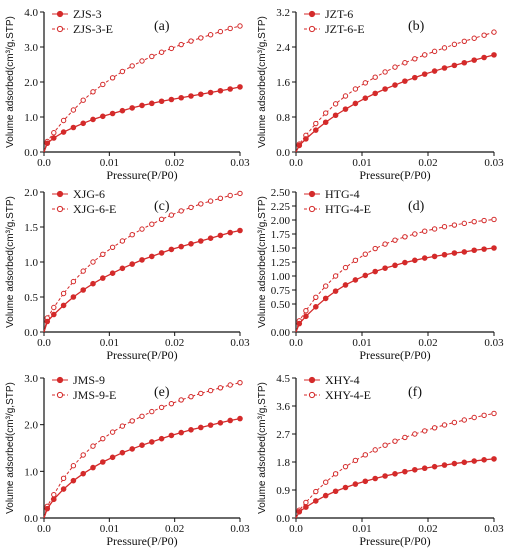 The height and width of the screenshot is (550, 512). Describe the element at coordinates (283, 153) in the screenshot. I see `y-tick-label: 0.0` at that location.